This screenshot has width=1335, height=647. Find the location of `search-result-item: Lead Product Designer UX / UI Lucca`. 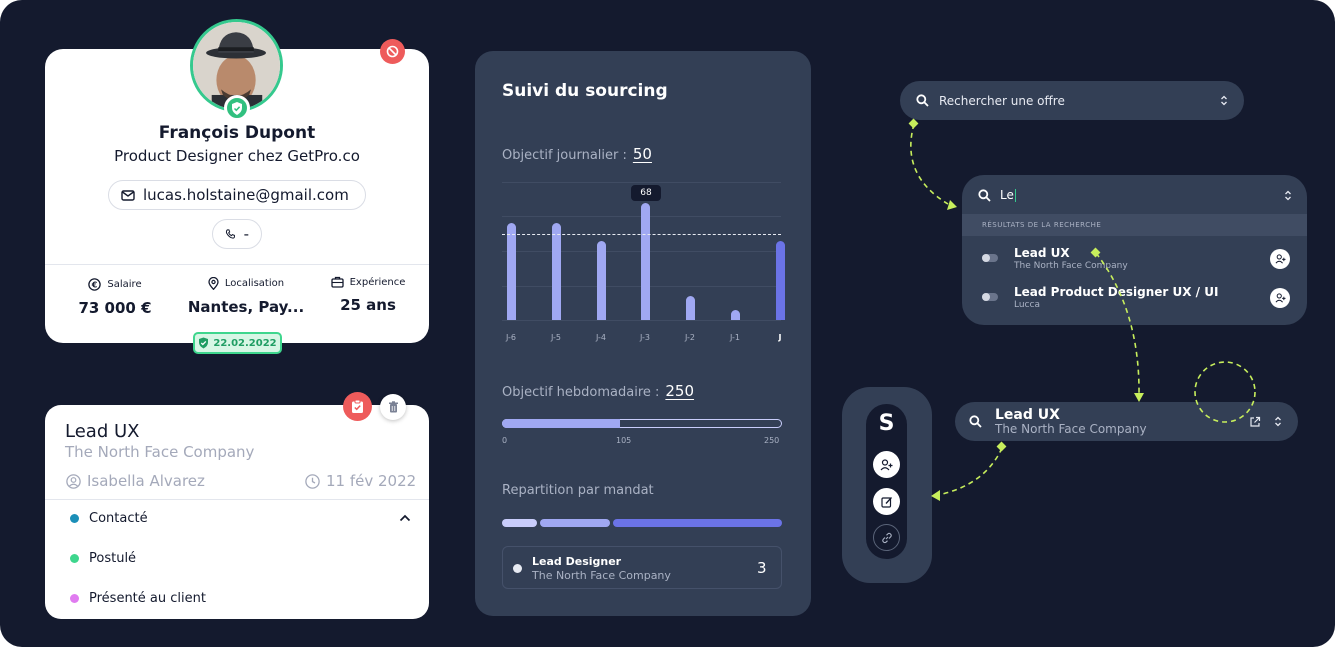

search-result-item: Lead Product Designer UX / UI Lucca is located at coordinates (1137, 298).